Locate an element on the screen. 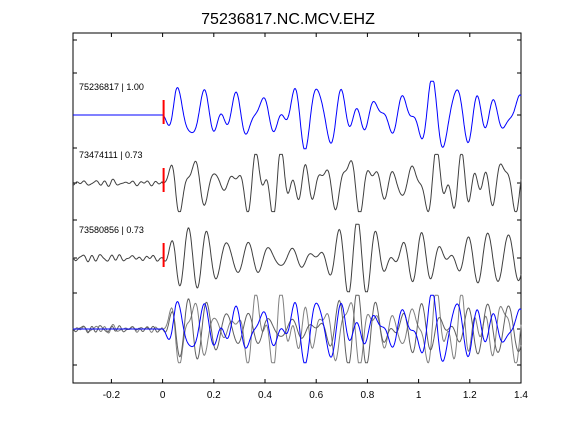 This screenshot has height=432, width=576. x-tick-label: 1.2 is located at coordinates (470, 395).